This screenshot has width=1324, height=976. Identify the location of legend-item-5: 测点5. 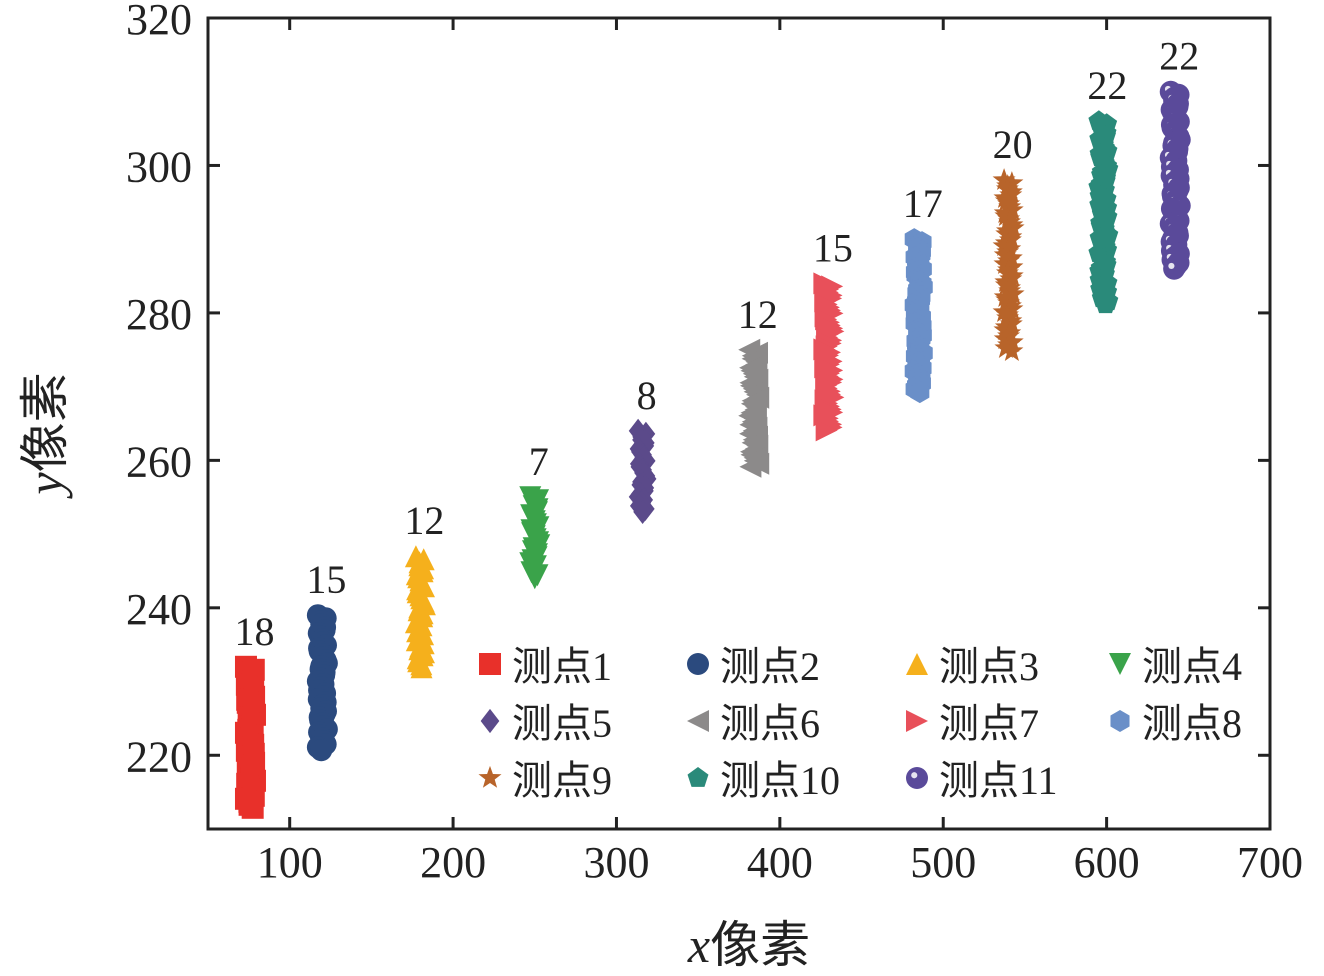
(546, 723).